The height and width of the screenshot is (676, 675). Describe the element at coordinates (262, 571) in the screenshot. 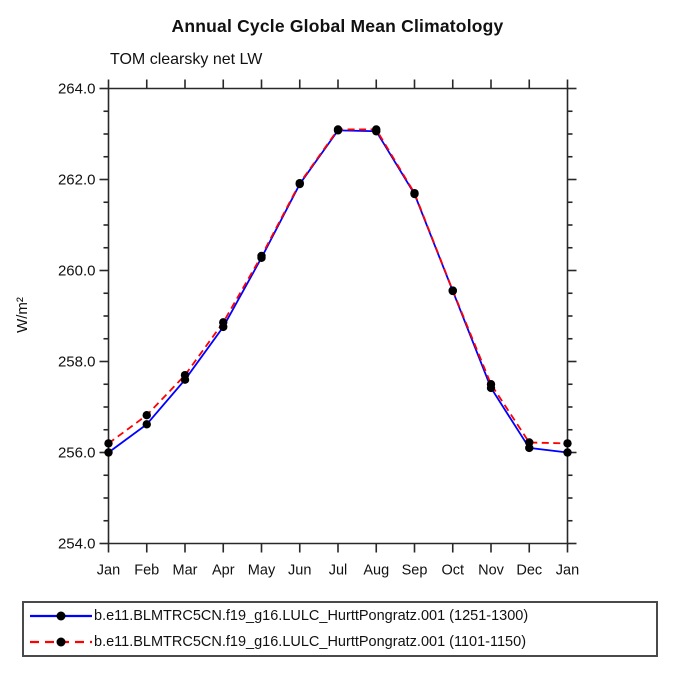

I see `x-tick-label: May` at that location.